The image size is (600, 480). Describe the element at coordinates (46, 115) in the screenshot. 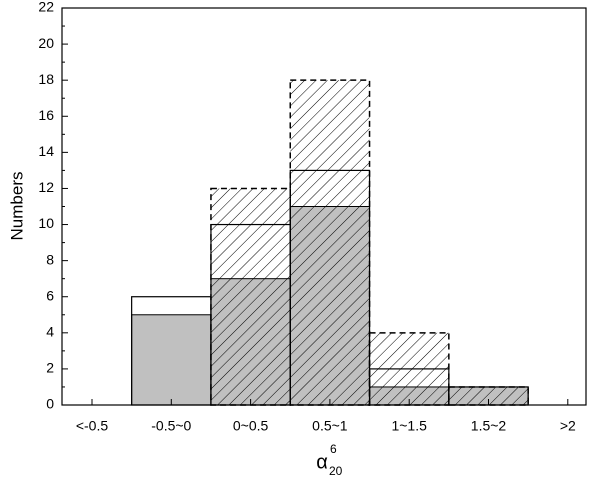

I see `y-tick-label: 16` at that location.